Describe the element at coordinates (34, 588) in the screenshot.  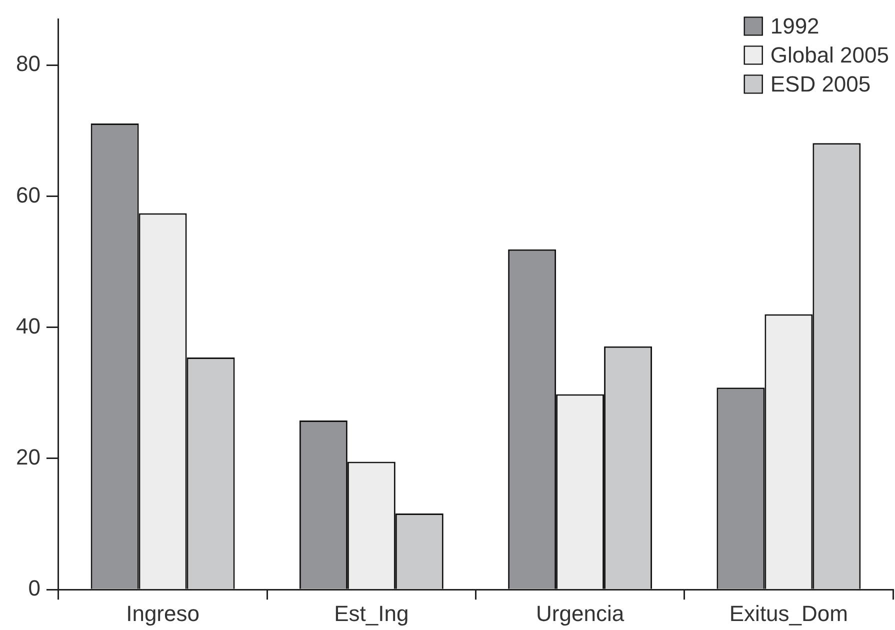
I see `y-tick-label: 0` at that location.